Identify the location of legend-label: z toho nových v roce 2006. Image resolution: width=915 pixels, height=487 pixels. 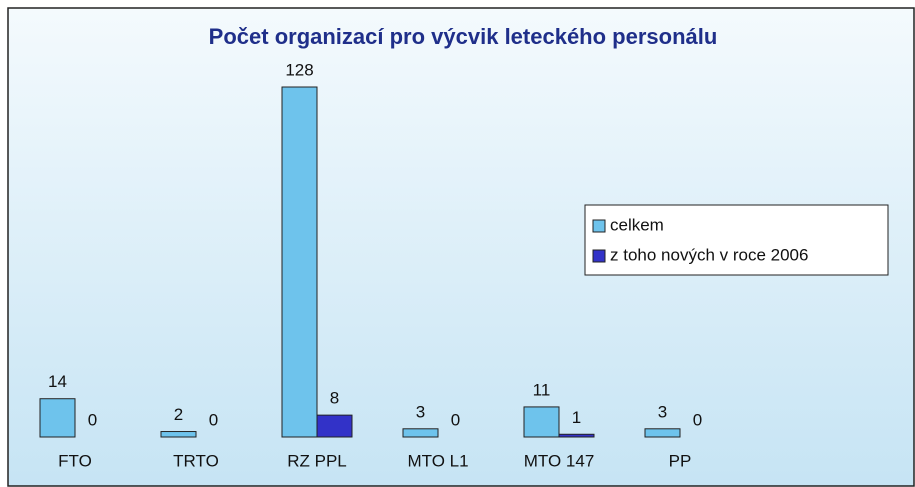
(709, 254).